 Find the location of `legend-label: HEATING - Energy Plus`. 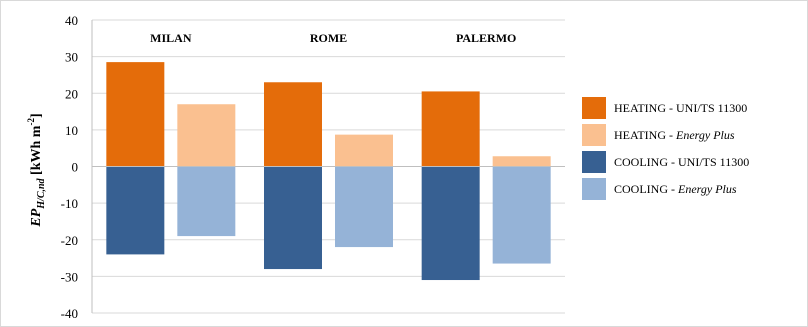

legend-label: HEATING - Energy Plus is located at coordinates (674, 135).